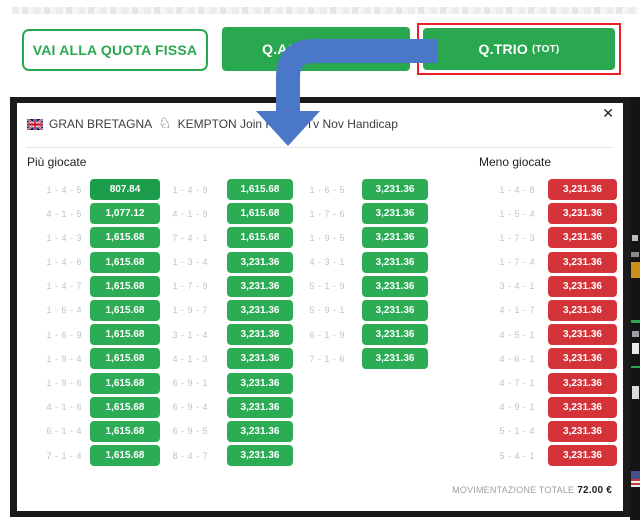  I want to click on odds-row: 1 - 3 - 4 3,231.36, so click(228, 262).